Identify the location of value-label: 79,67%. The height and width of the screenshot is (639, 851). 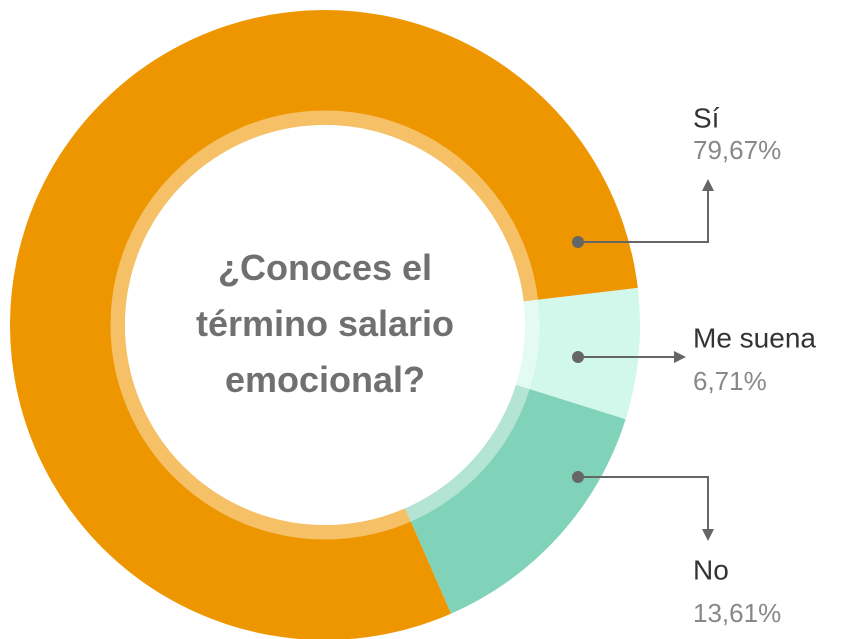
(737, 150).